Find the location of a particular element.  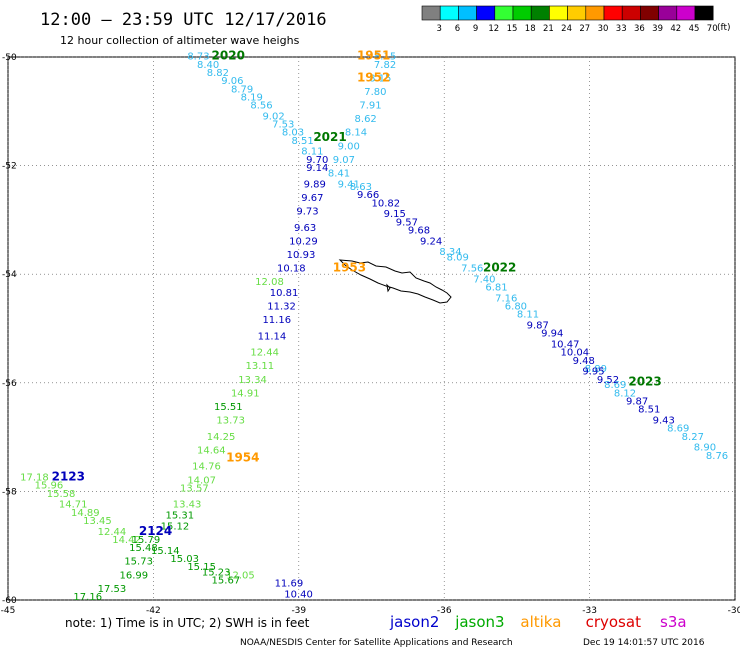

colorbar-label: 33 is located at coordinates (621, 29).